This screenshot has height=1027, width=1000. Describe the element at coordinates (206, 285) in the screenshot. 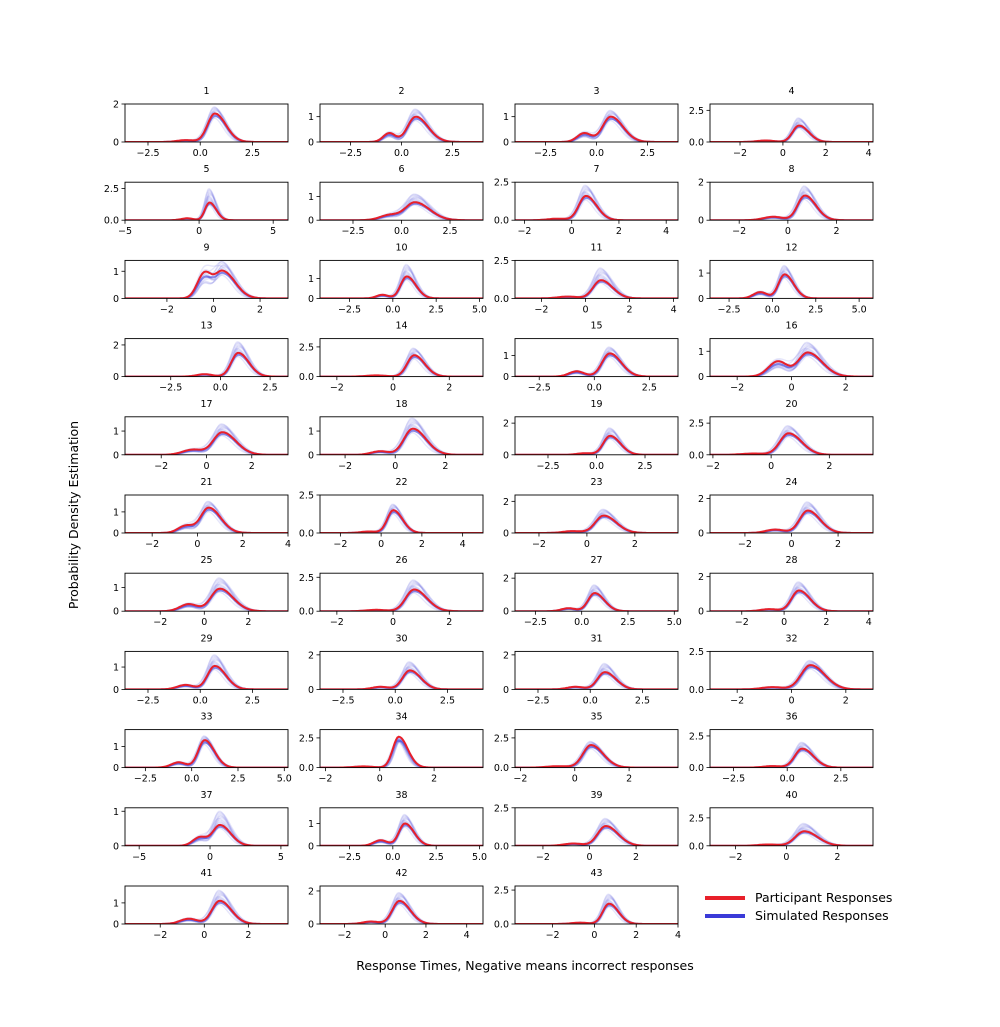

I see `series-simulated-mean` at that location.